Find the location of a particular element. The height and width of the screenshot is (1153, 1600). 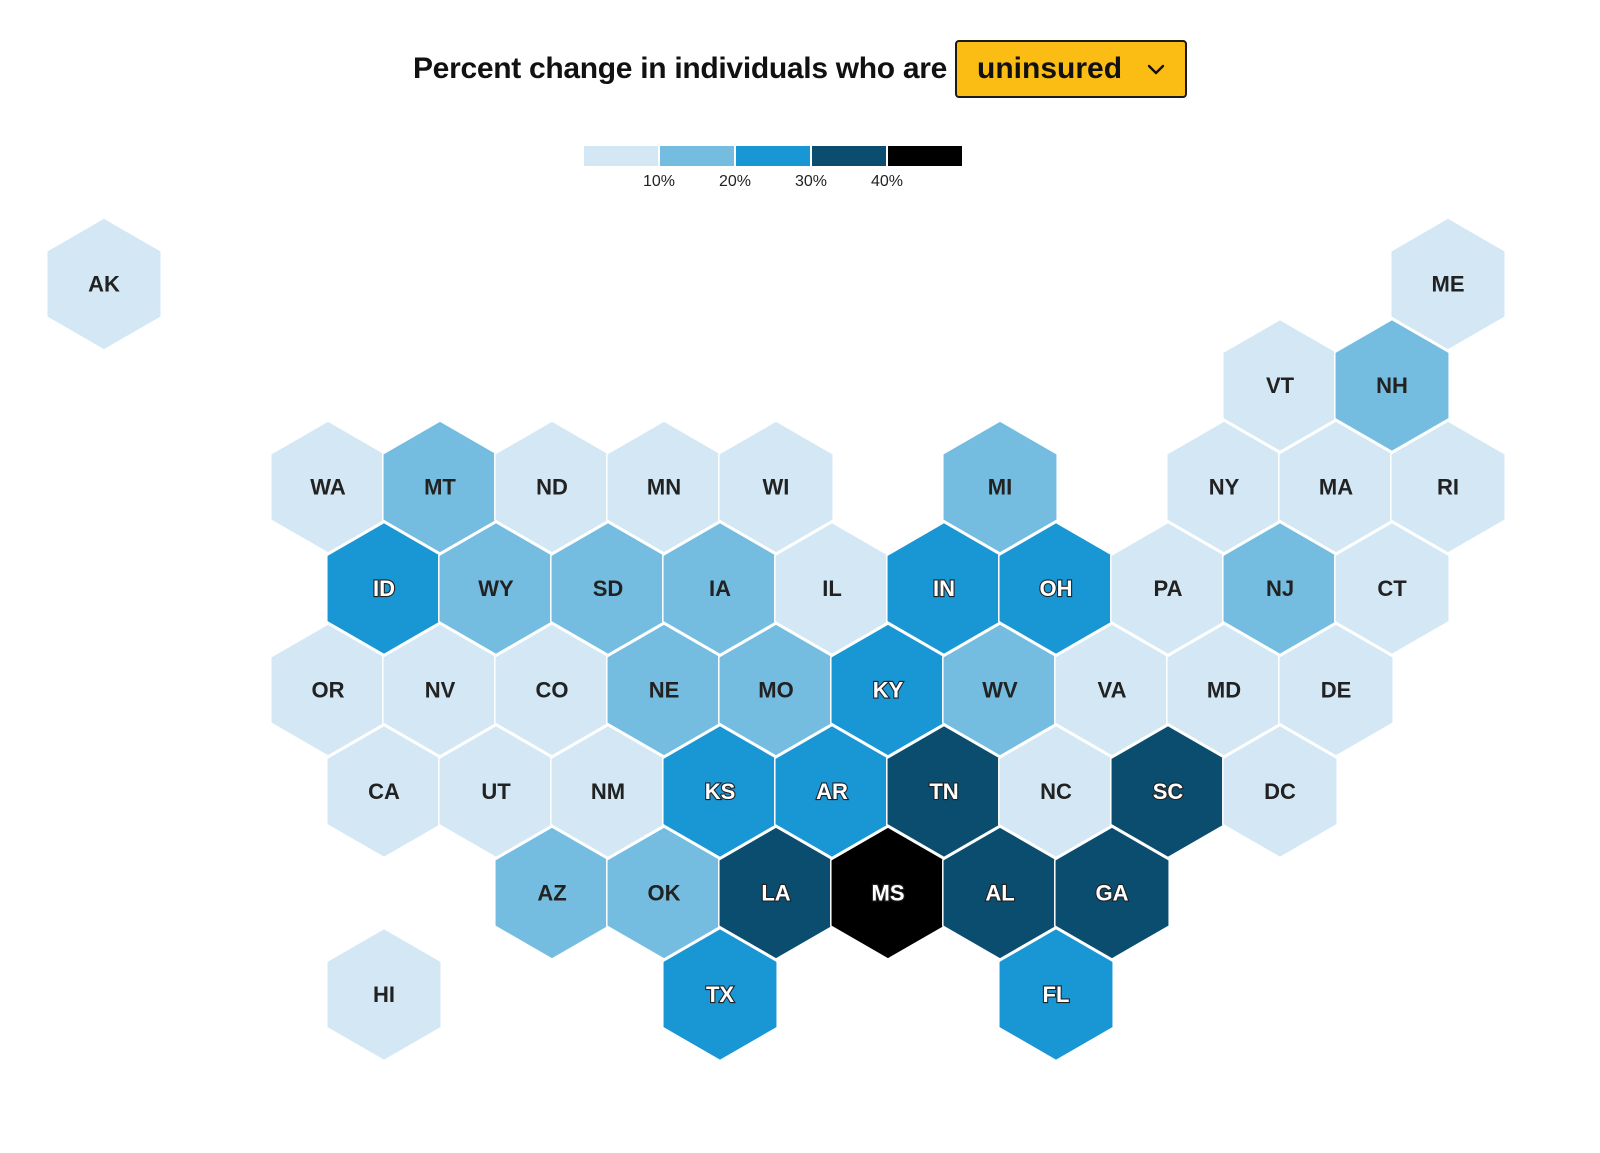

state-label-ms: MS is located at coordinates (888, 893).